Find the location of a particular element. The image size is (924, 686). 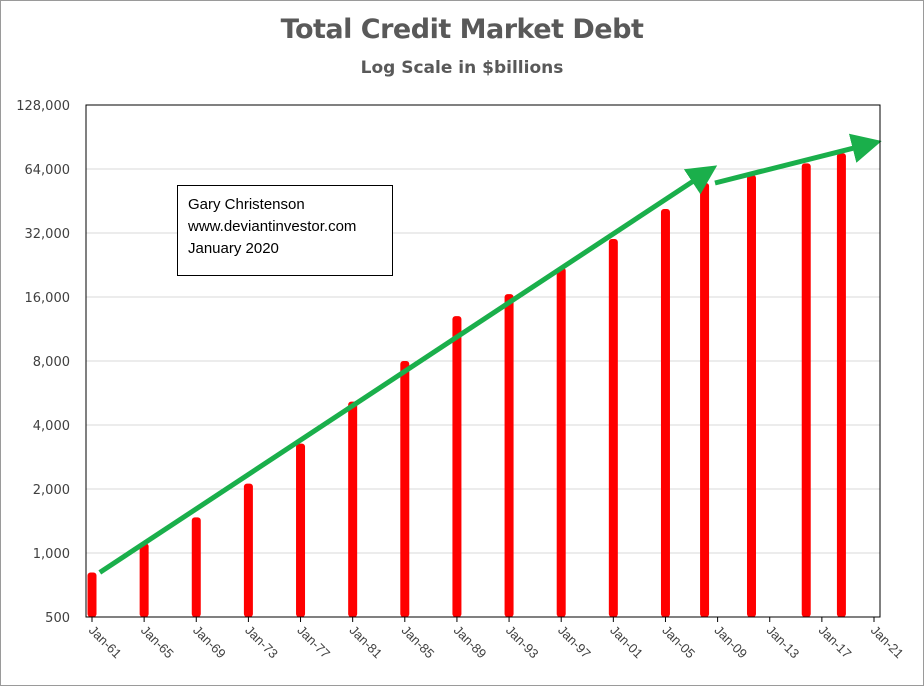

x-tick-label: Jan-97 is located at coordinates (574, 642).